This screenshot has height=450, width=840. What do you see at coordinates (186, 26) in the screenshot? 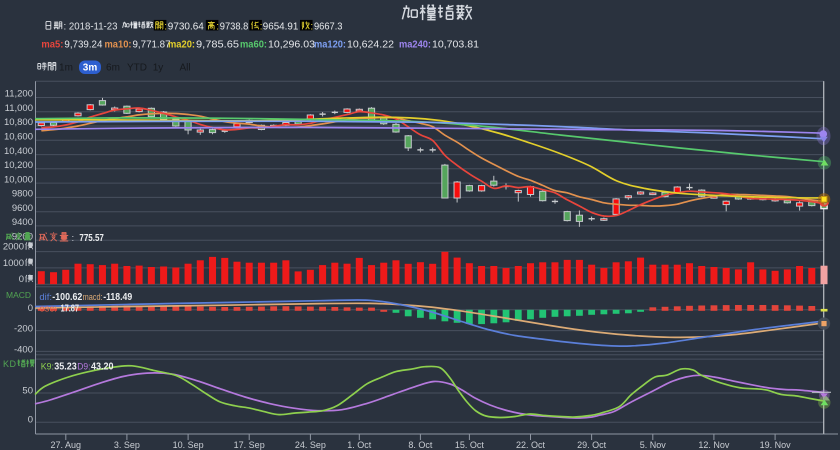
I see `svg-text: 9730.64` at bounding box center [186, 26].